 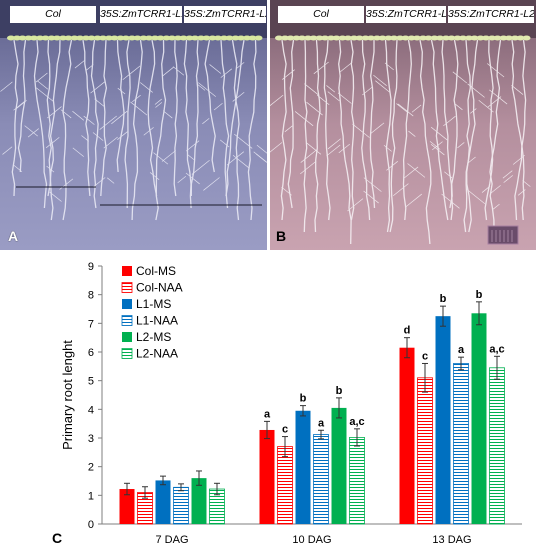 What do you see at coordinates (91, 382) in the screenshot?
I see `y-tick-label: 5` at bounding box center [91, 382].